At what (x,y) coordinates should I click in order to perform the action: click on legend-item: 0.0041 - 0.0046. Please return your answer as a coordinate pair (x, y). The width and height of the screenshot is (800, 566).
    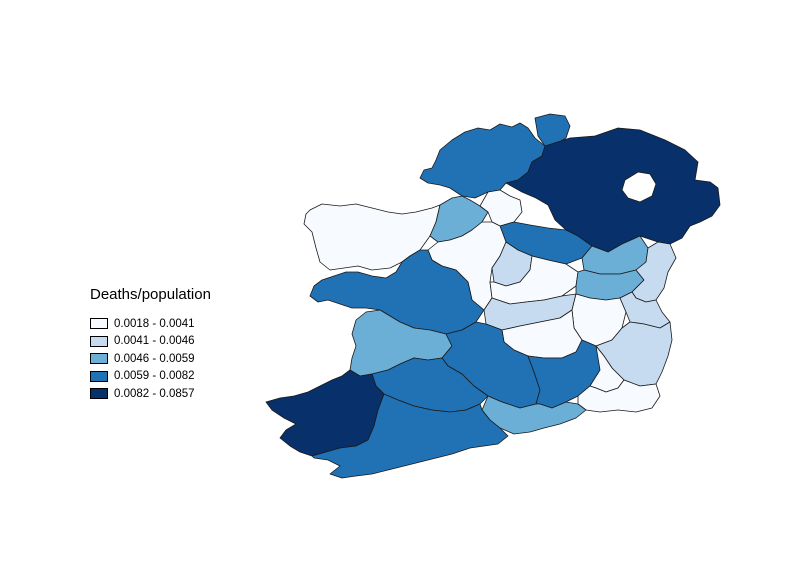
    Looking at the image, I should click on (150, 342).